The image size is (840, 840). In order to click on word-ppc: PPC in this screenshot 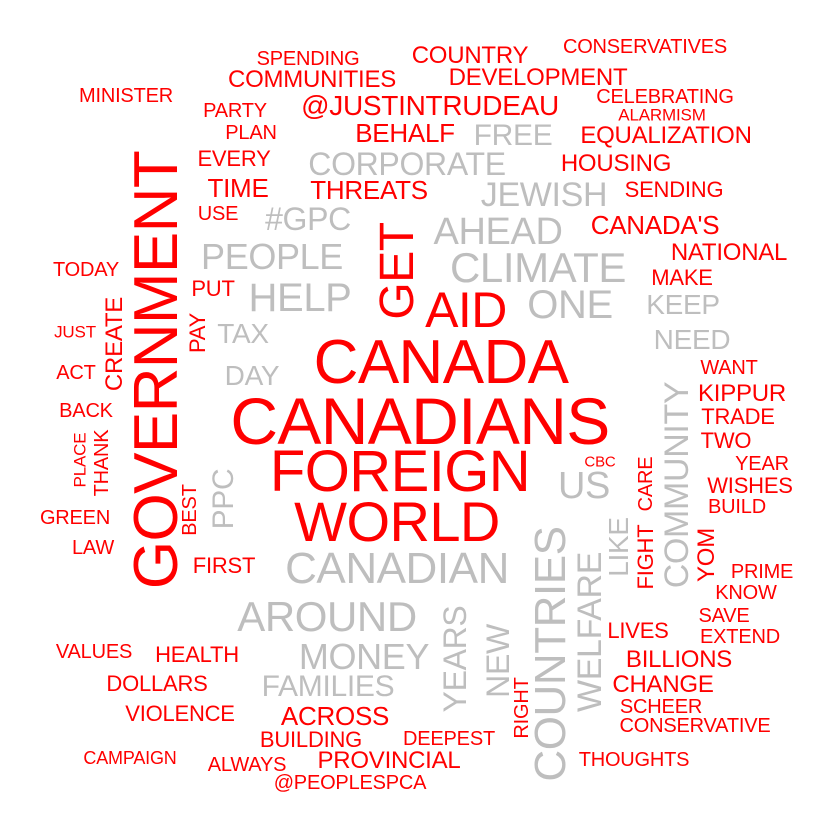, I will do `click(223, 499)`.